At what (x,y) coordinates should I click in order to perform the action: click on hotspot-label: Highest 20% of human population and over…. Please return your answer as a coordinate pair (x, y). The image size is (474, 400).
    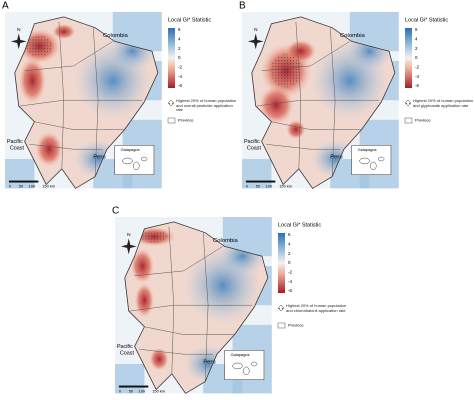
    Looking at the image, I should click on (206, 106).